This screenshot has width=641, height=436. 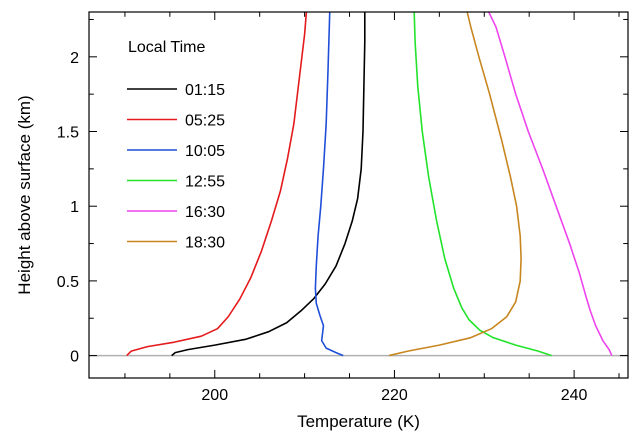 I want to click on legend-entry: 16:30, so click(x=205, y=212).